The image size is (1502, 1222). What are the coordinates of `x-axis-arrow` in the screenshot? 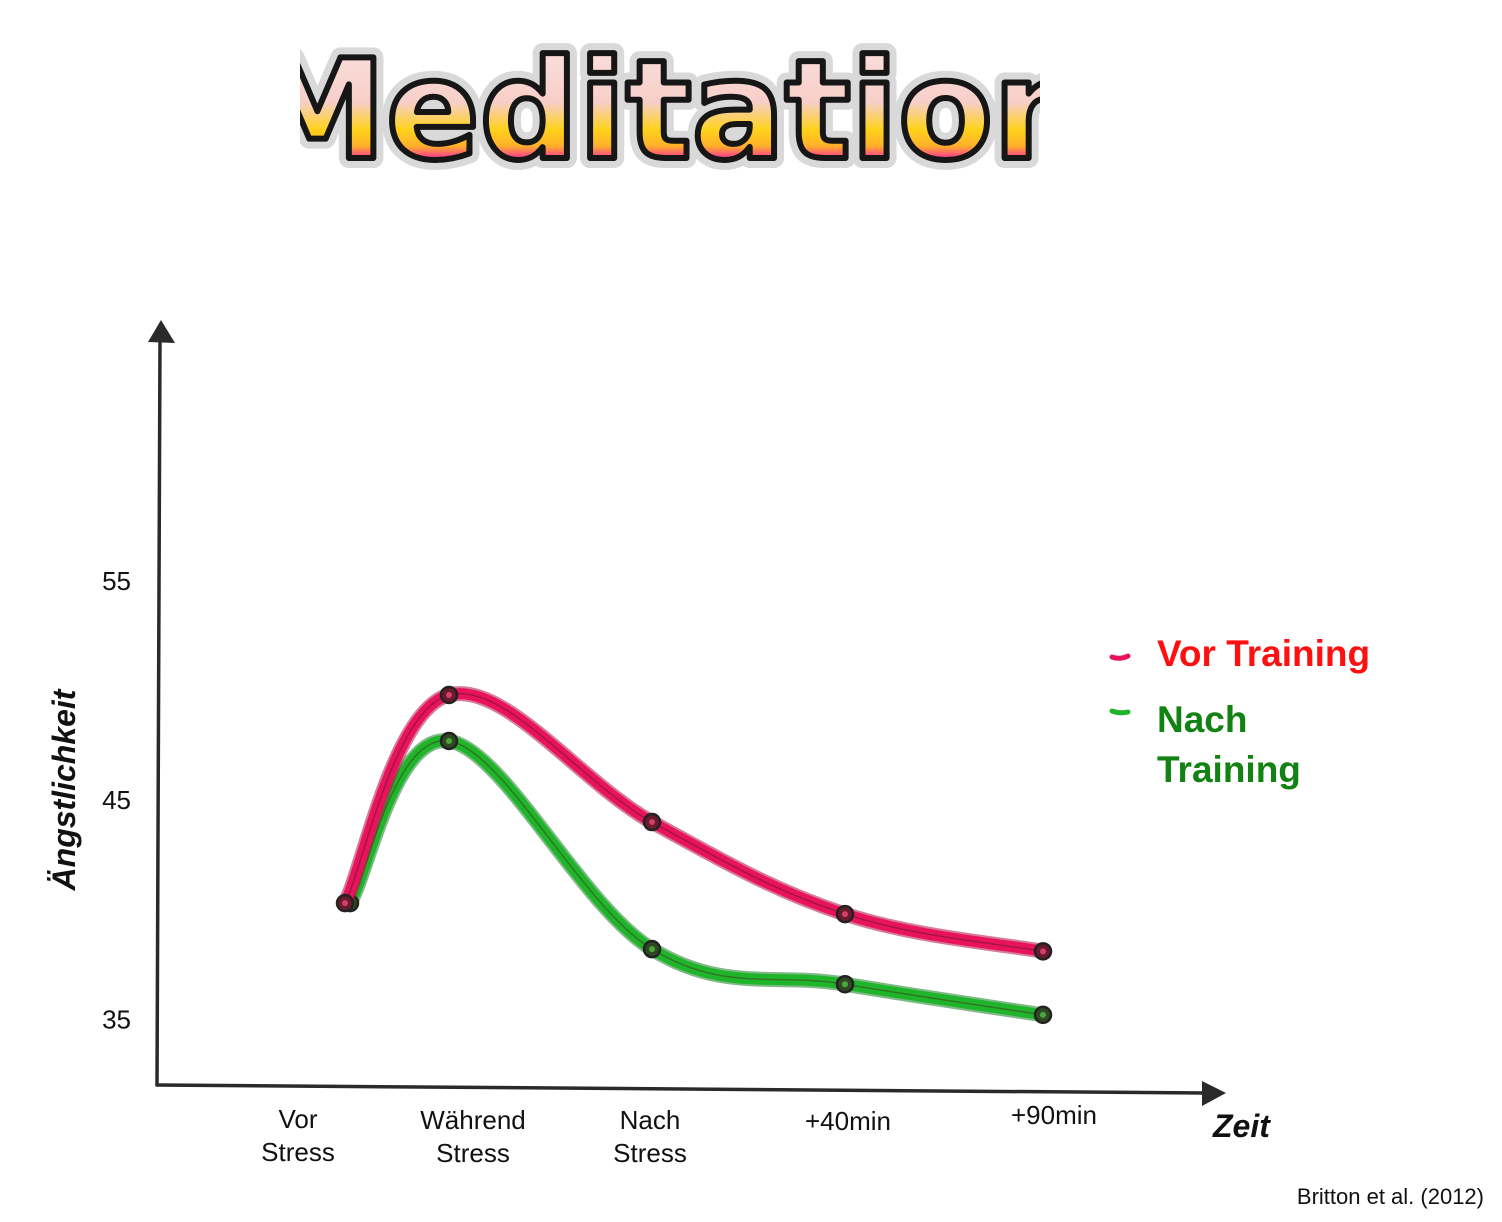 It's located at (1214, 1093).